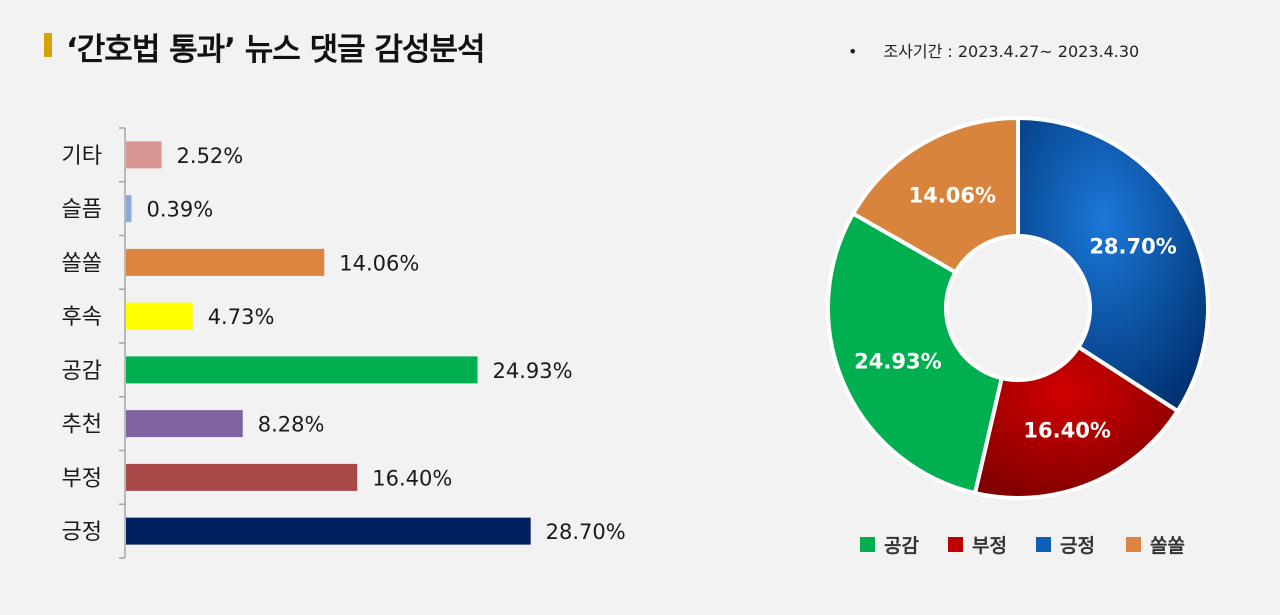 The width and height of the screenshot is (1280, 615). I want to click on bar-value-label: 28.70%, so click(586, 532).